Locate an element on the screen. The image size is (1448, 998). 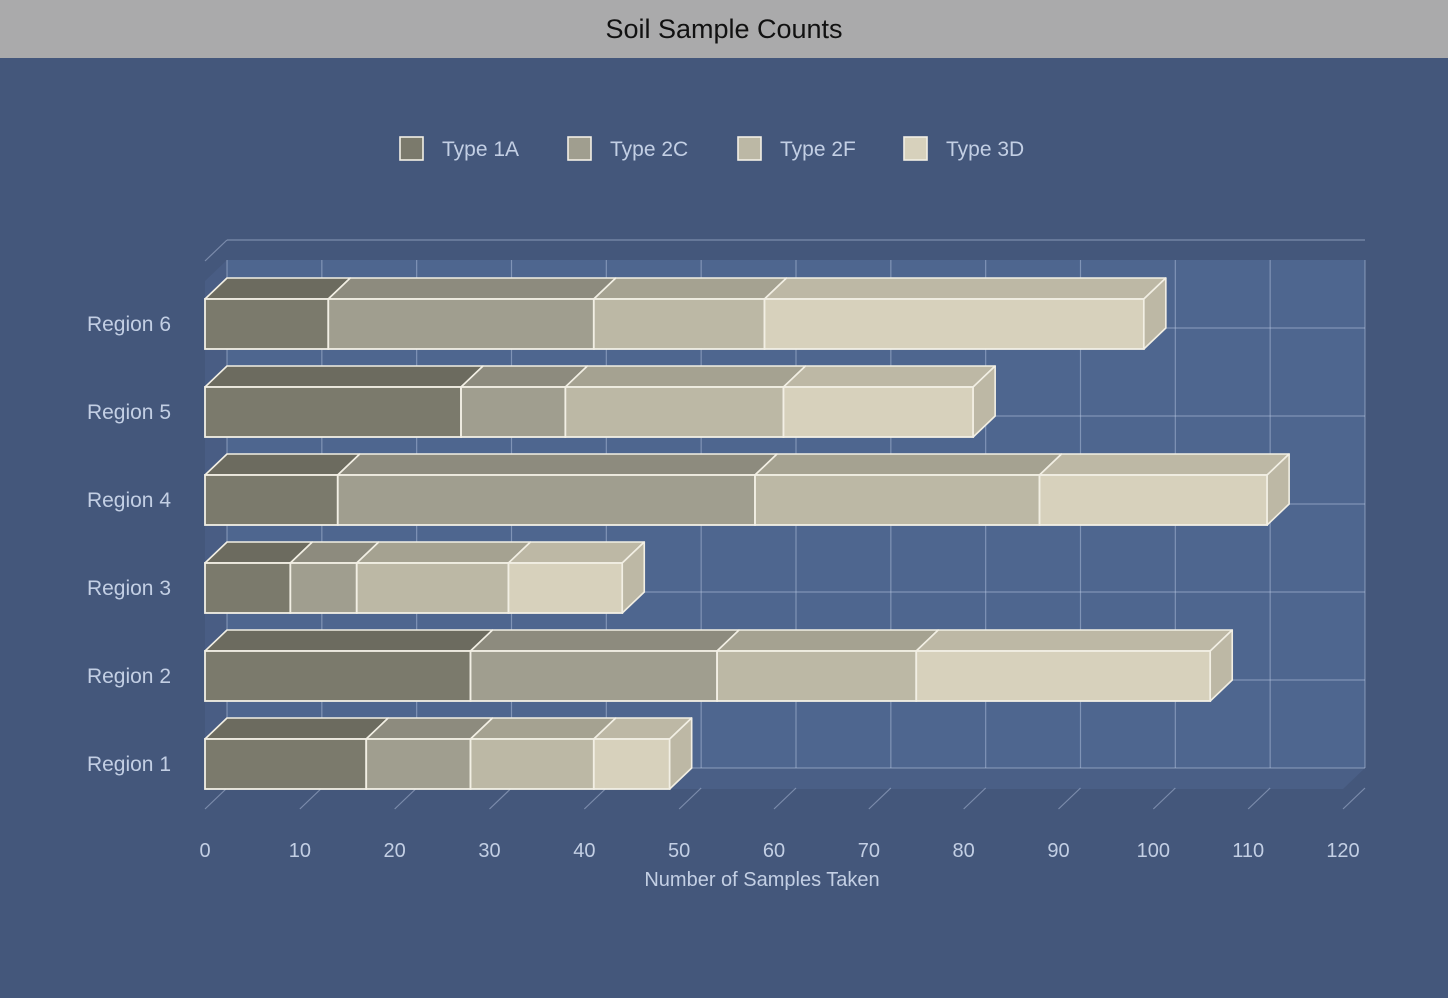
x-tick-label: 110 is located at coordinates (1248, 851).